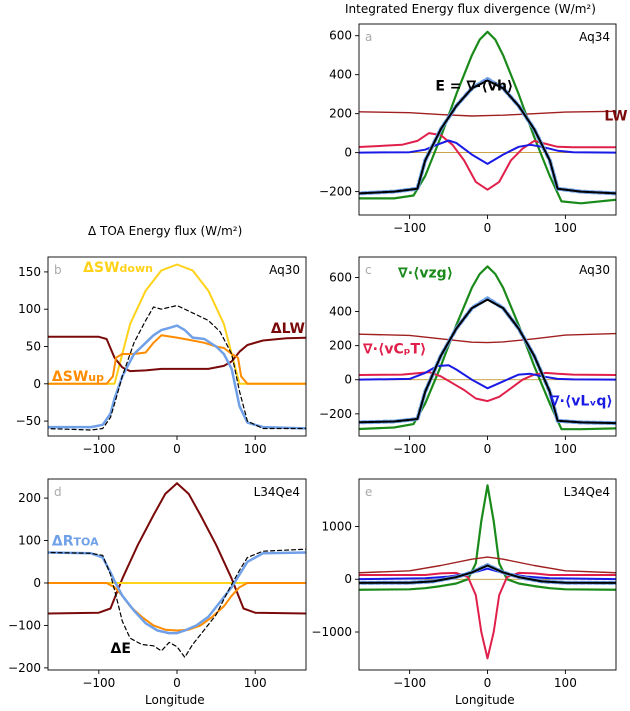 The image size is (630, 711). What do you see at coordinates (58, 492) in the screenshot?
I see `panel-letter: d` at bounding box center [58, 492].